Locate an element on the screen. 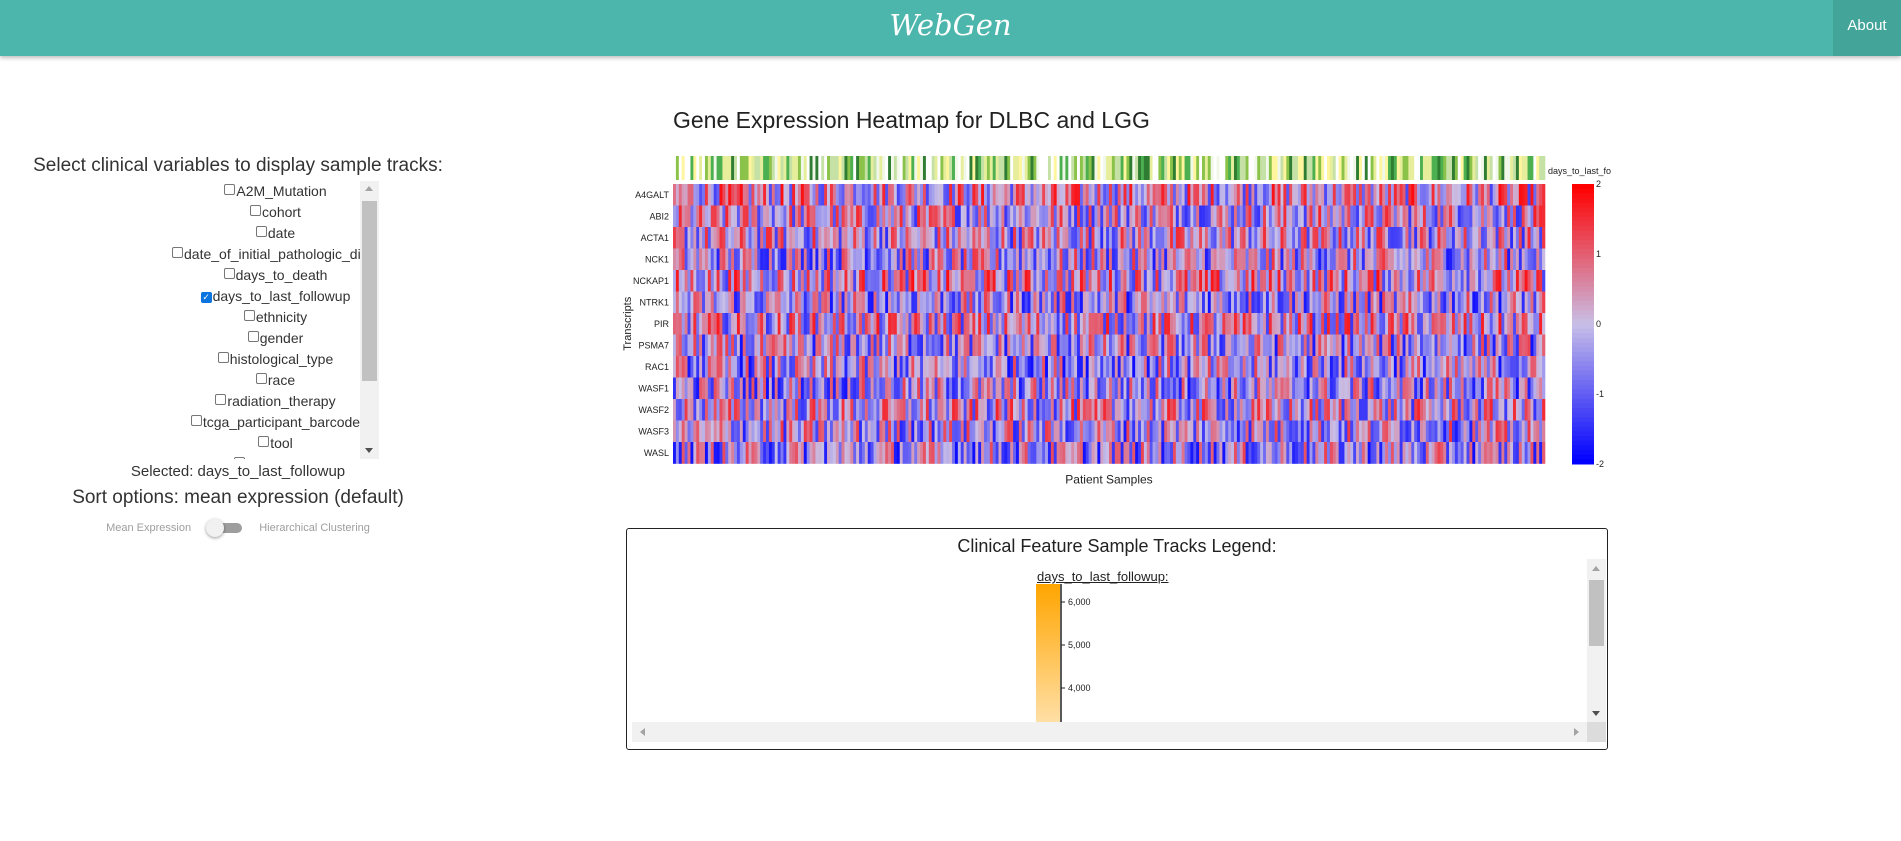 This screenshot has width=1901, height=841. variable-label: cohort is located at coordinates (281, 212).